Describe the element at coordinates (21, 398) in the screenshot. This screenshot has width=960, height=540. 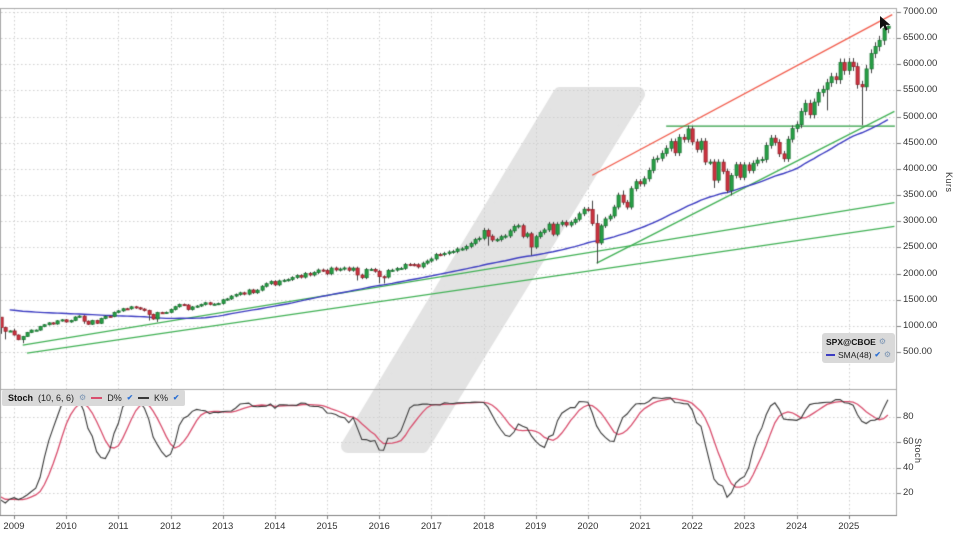
I see `stoch-indicator-name: Stoch` at that location.